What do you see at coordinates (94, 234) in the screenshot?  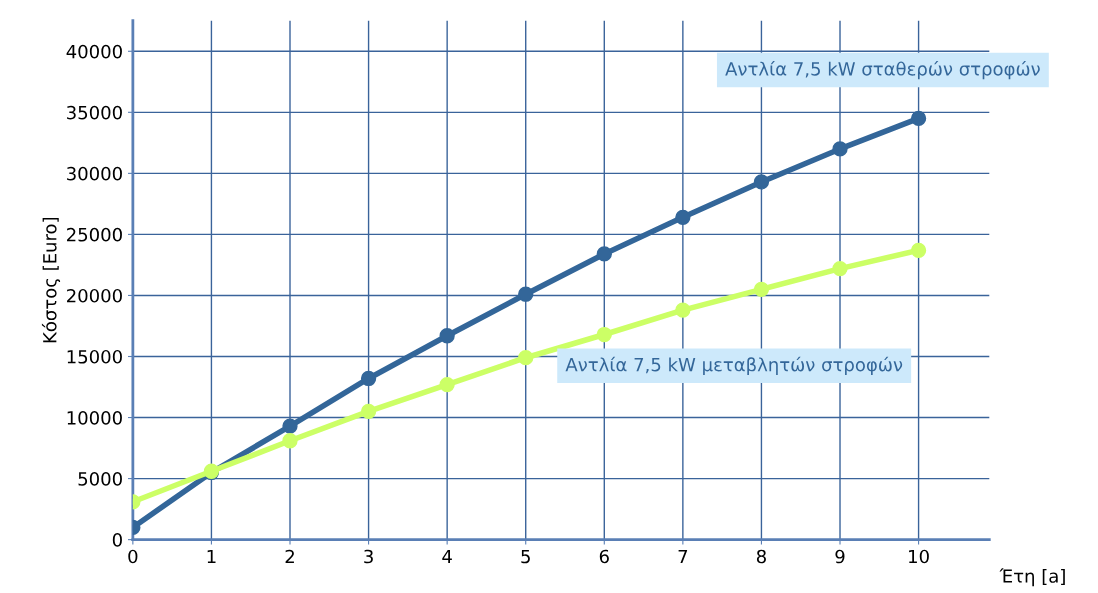 I see `y-tick-label: 25000` at bounding box center [94, 234].